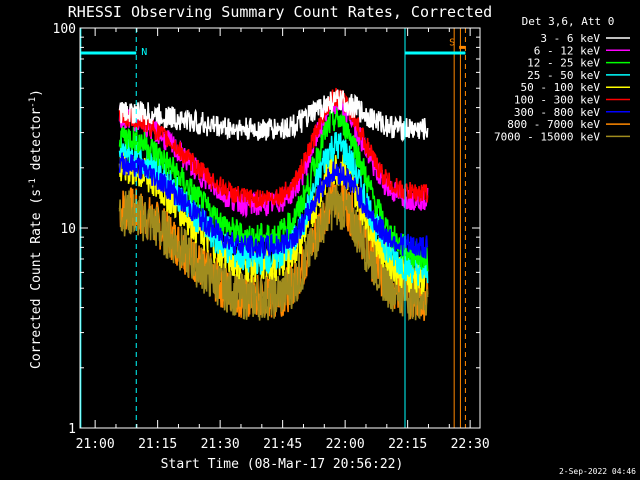 The height and width of the screenshot is (480, 640). What do you see at coordinates (563, 63) in the screenshot?
I see `legend-label: 12 - 25 keV` at bounding box center [563, 63].